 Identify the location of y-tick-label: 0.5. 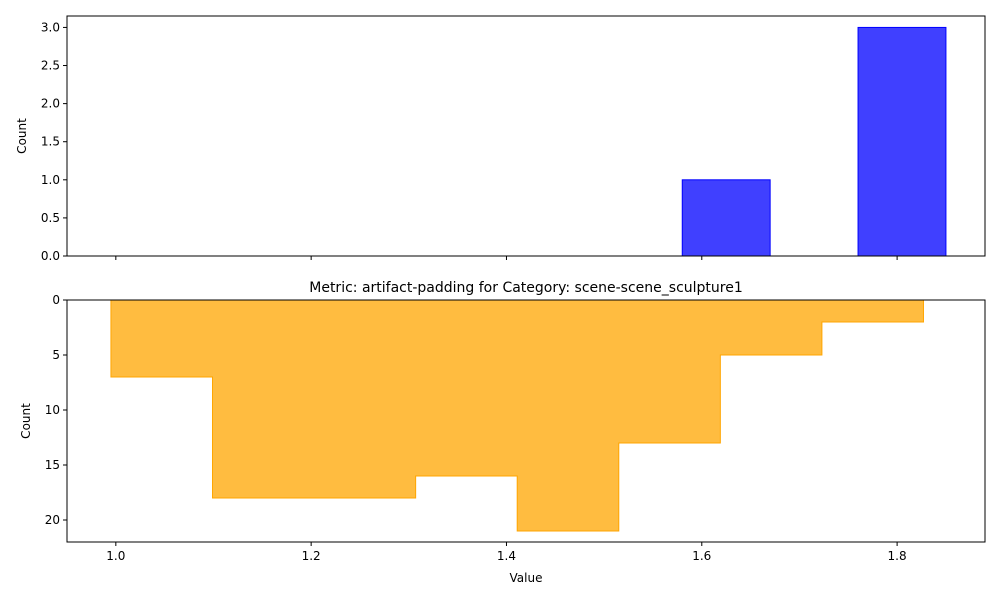
(50, 218).